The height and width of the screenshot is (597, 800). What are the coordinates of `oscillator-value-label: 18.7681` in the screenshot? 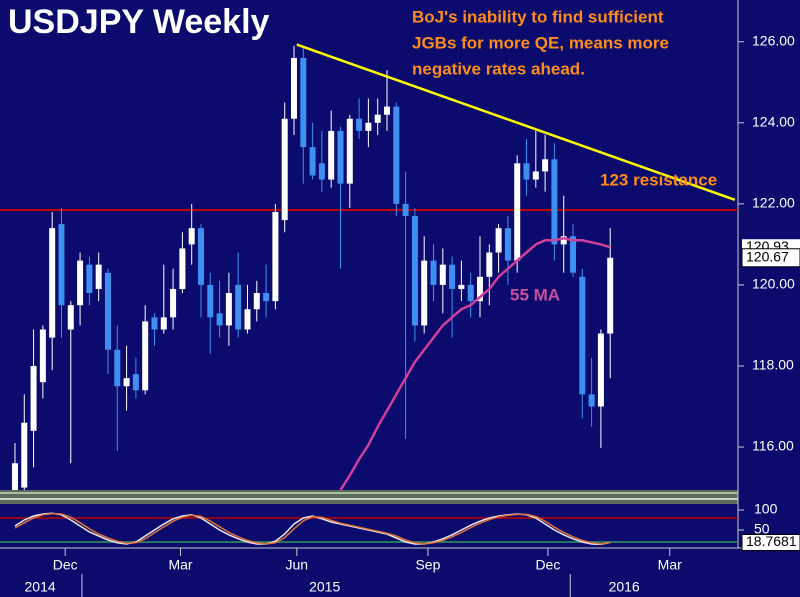 It's located at (771, 541).